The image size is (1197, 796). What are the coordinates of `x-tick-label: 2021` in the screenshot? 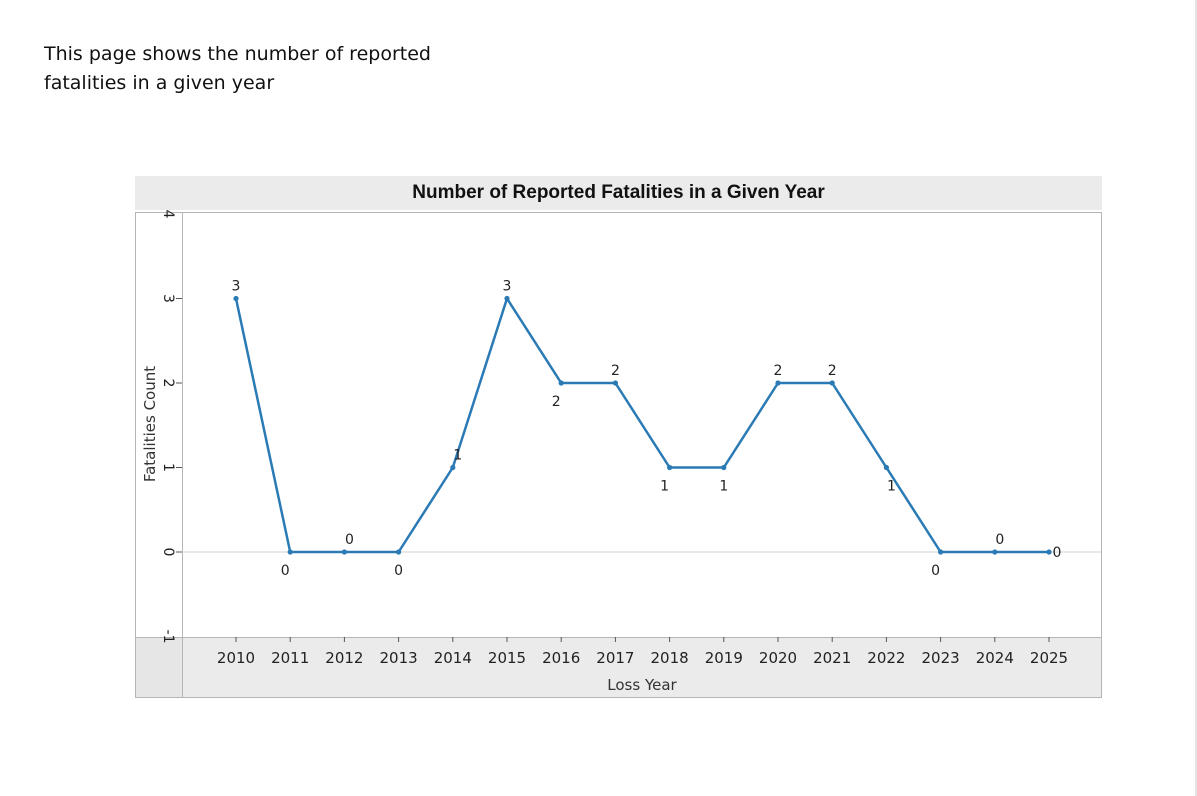 It's located at (832, 658).